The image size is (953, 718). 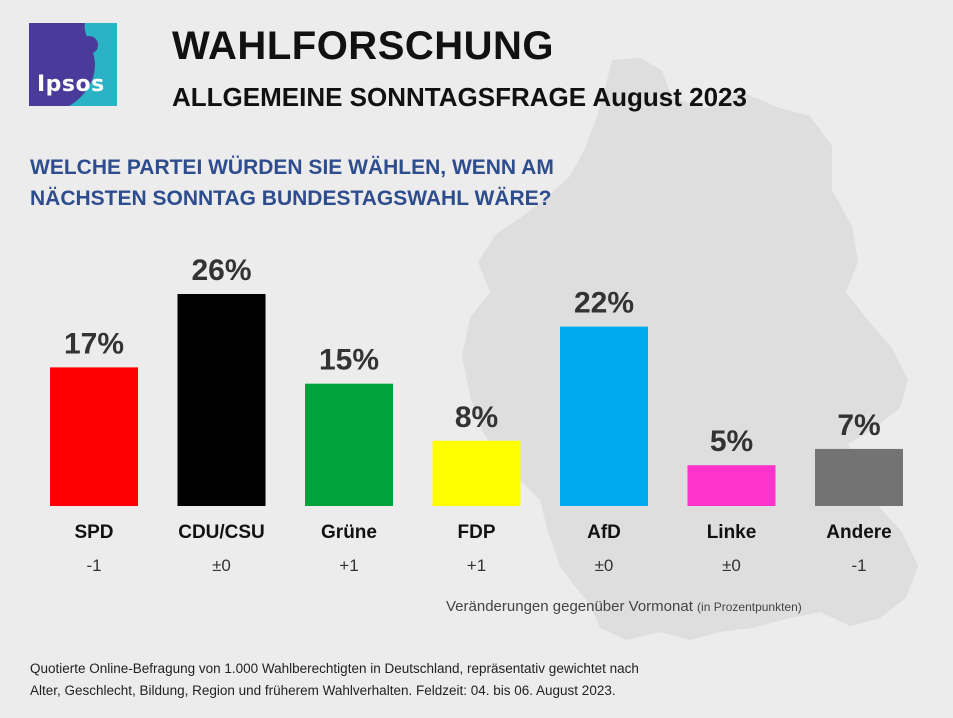 I want to click on page-title: WAHLFORSCHUNG, so click(x=363, y=46).